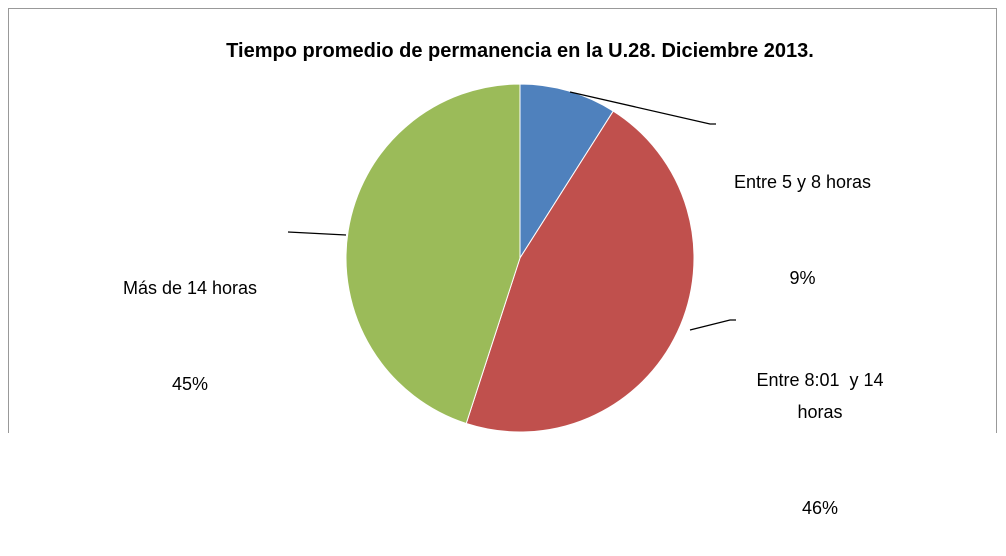 This screenshot has height=556, width=1006. Describe the element at coordinates (190, 288) in the screenshot. I see `category-label: Más de 14 horas` at that location.